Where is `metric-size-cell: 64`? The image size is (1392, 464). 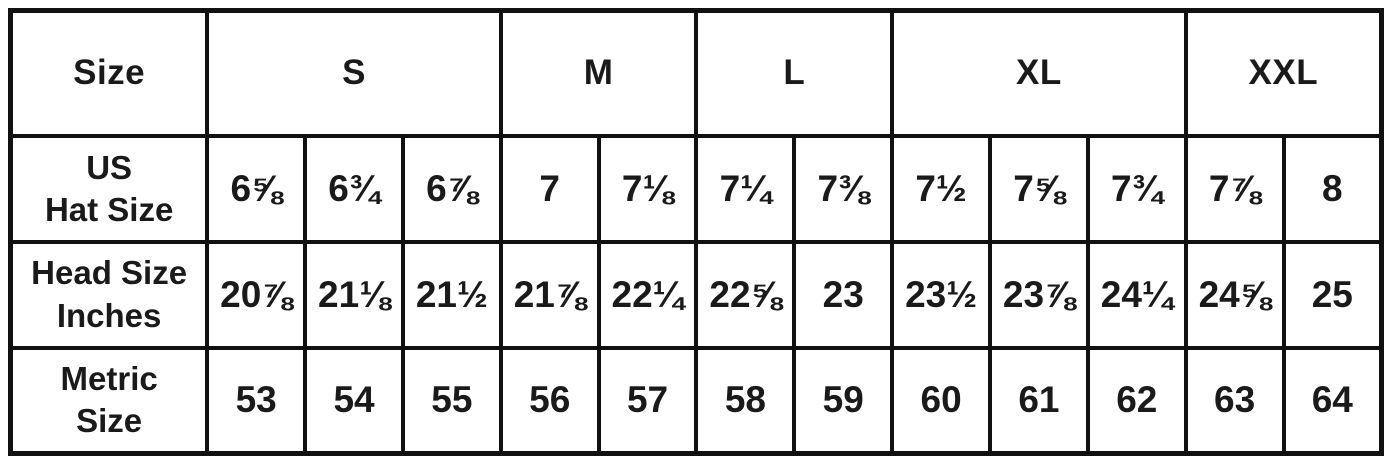
metric-size-cell: 64 is located at coordinates (1332, 400).